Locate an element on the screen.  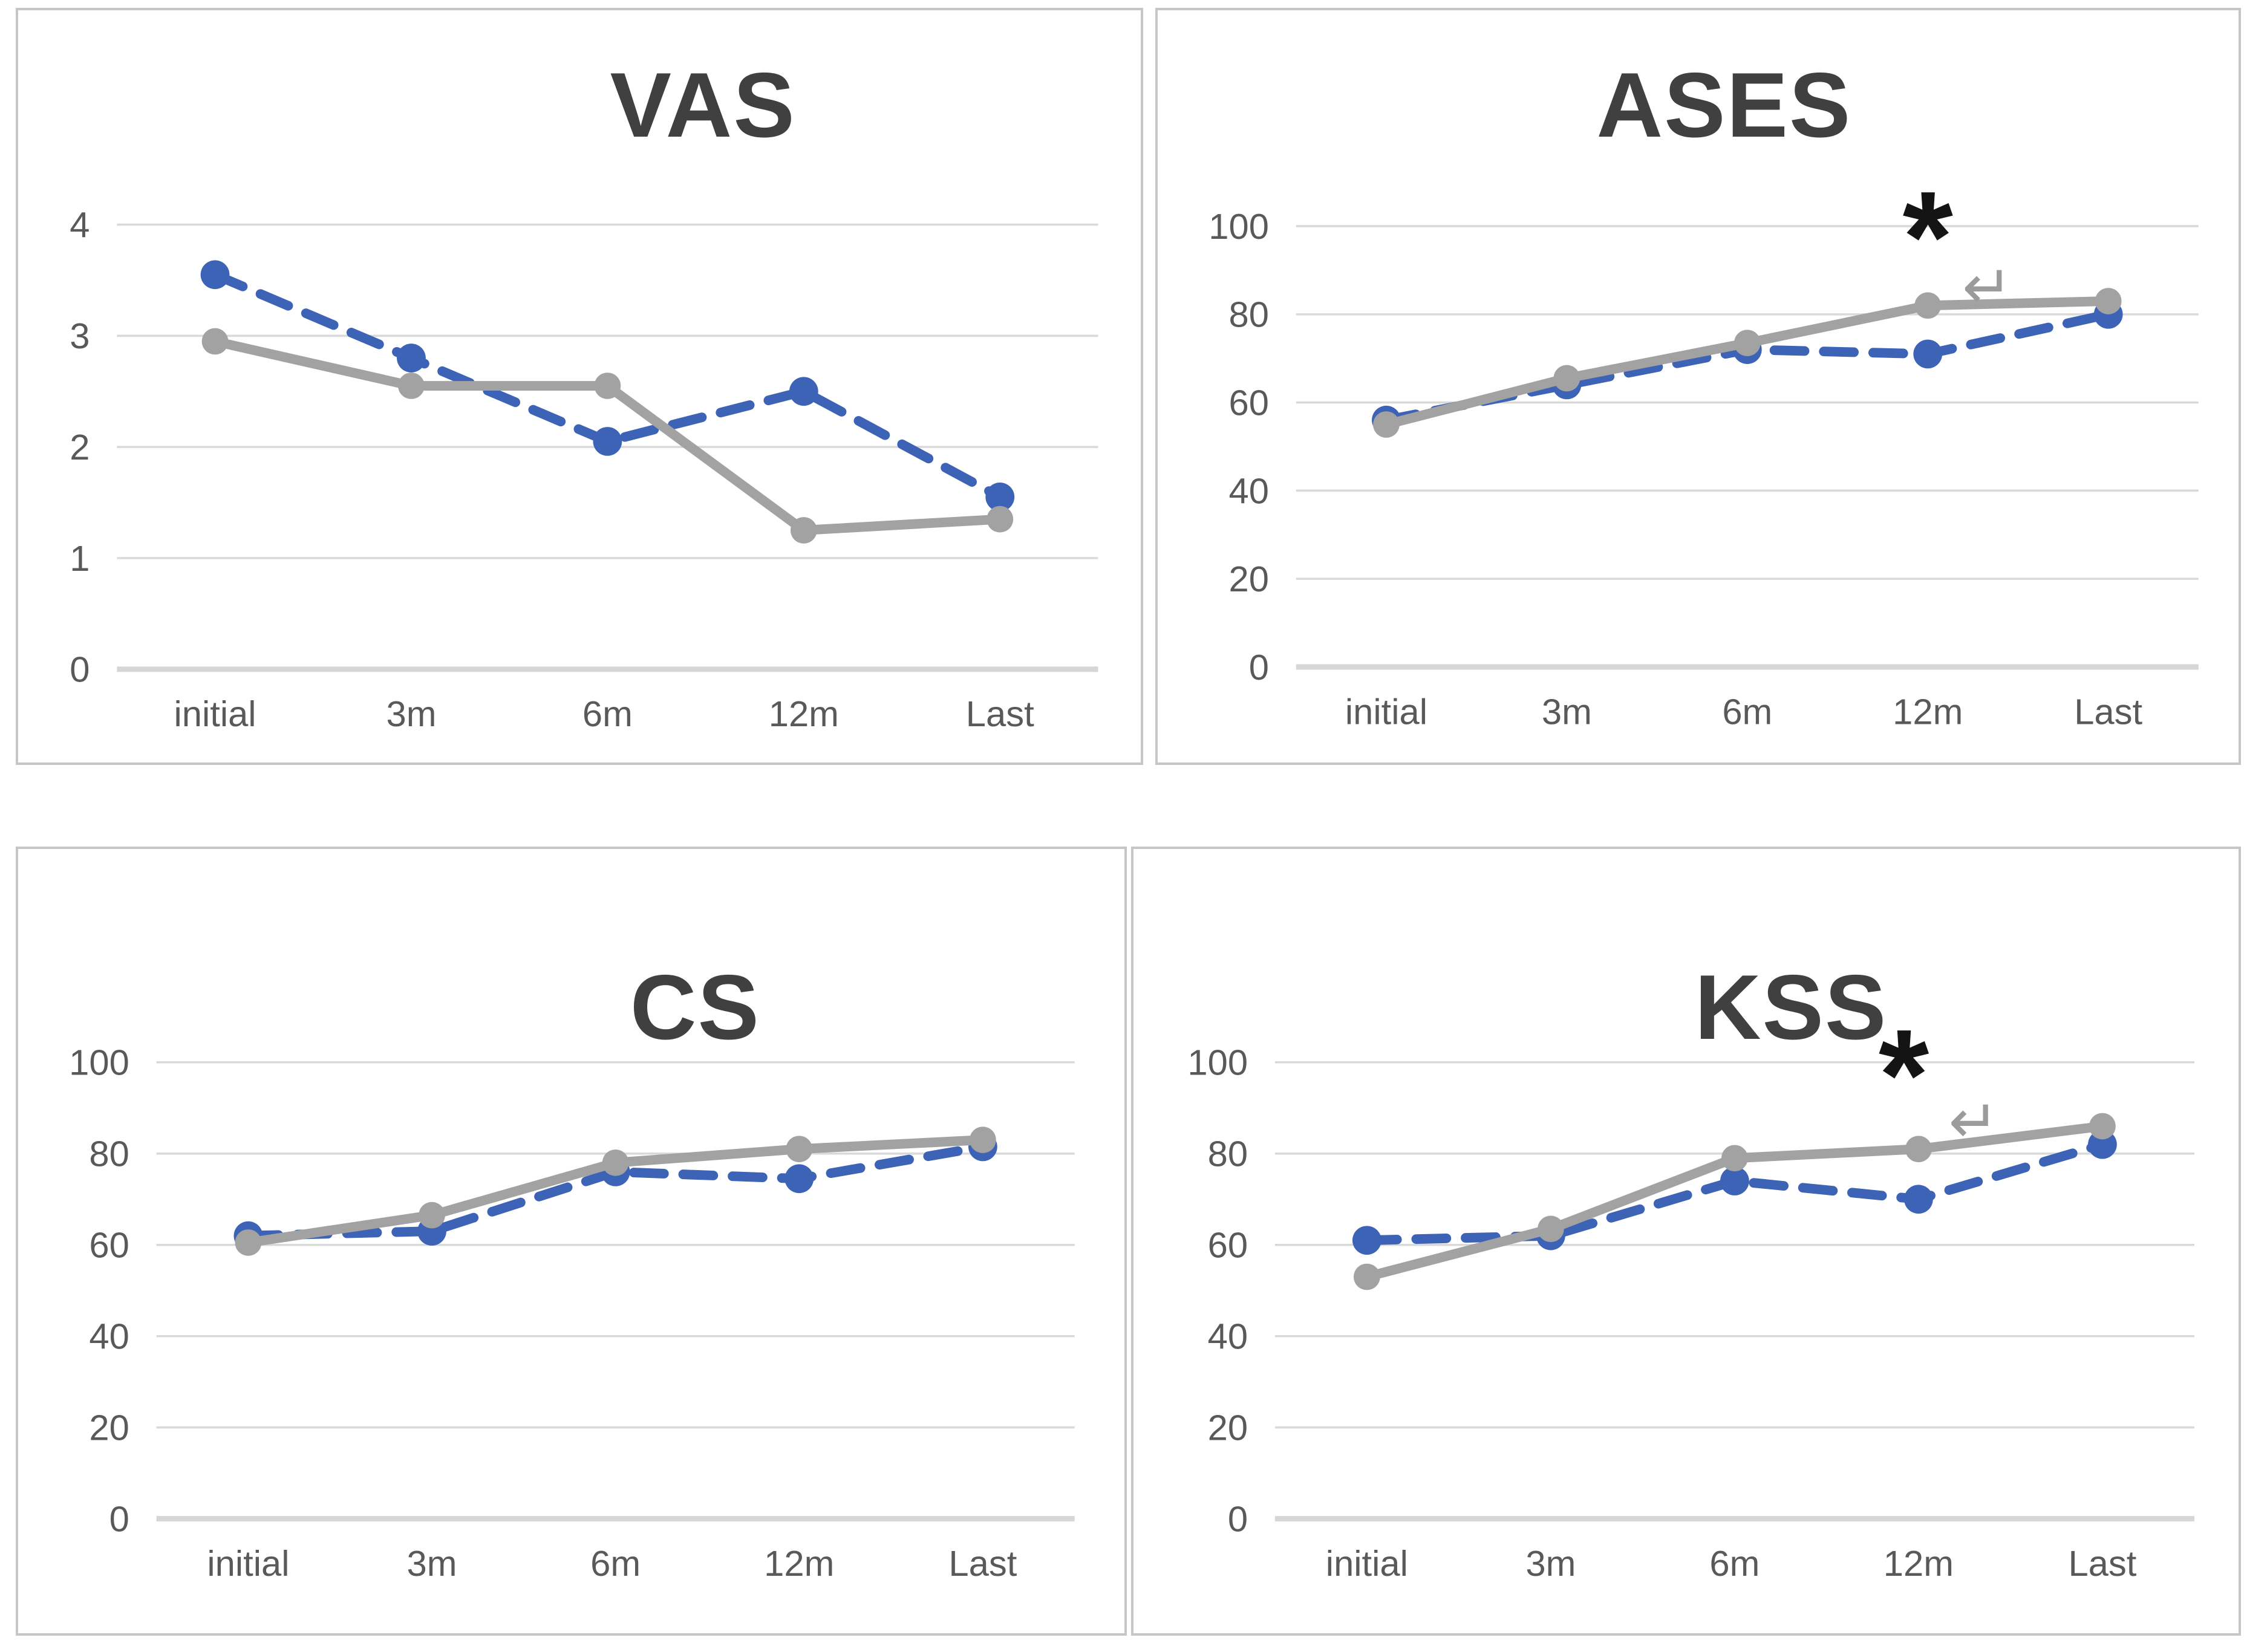
cs-chart-title: CS is located at coordinates (695, 1007).